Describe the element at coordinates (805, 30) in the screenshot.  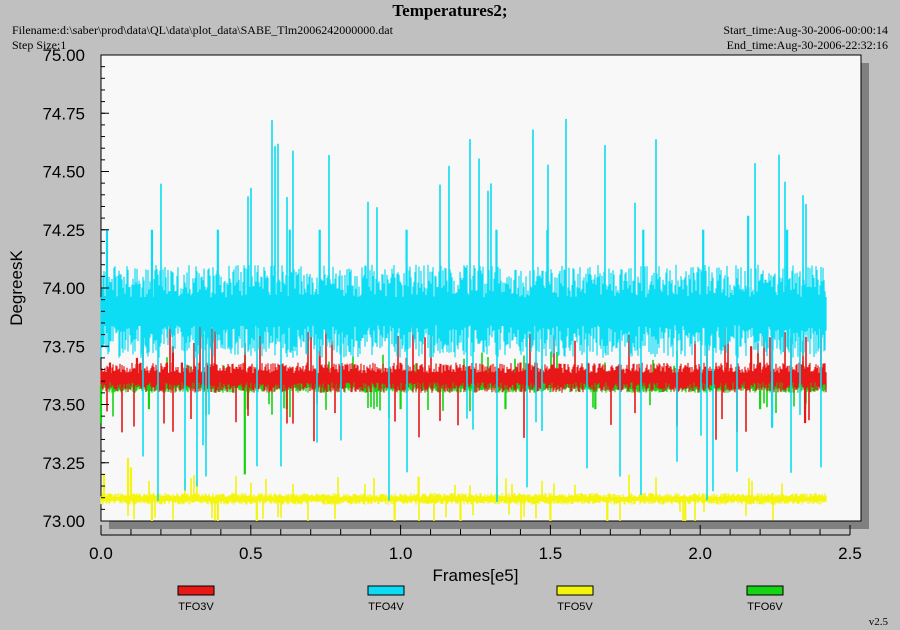
I see `start-time-label: Start_time:Aug-30-2006-00:00:14` at that location.